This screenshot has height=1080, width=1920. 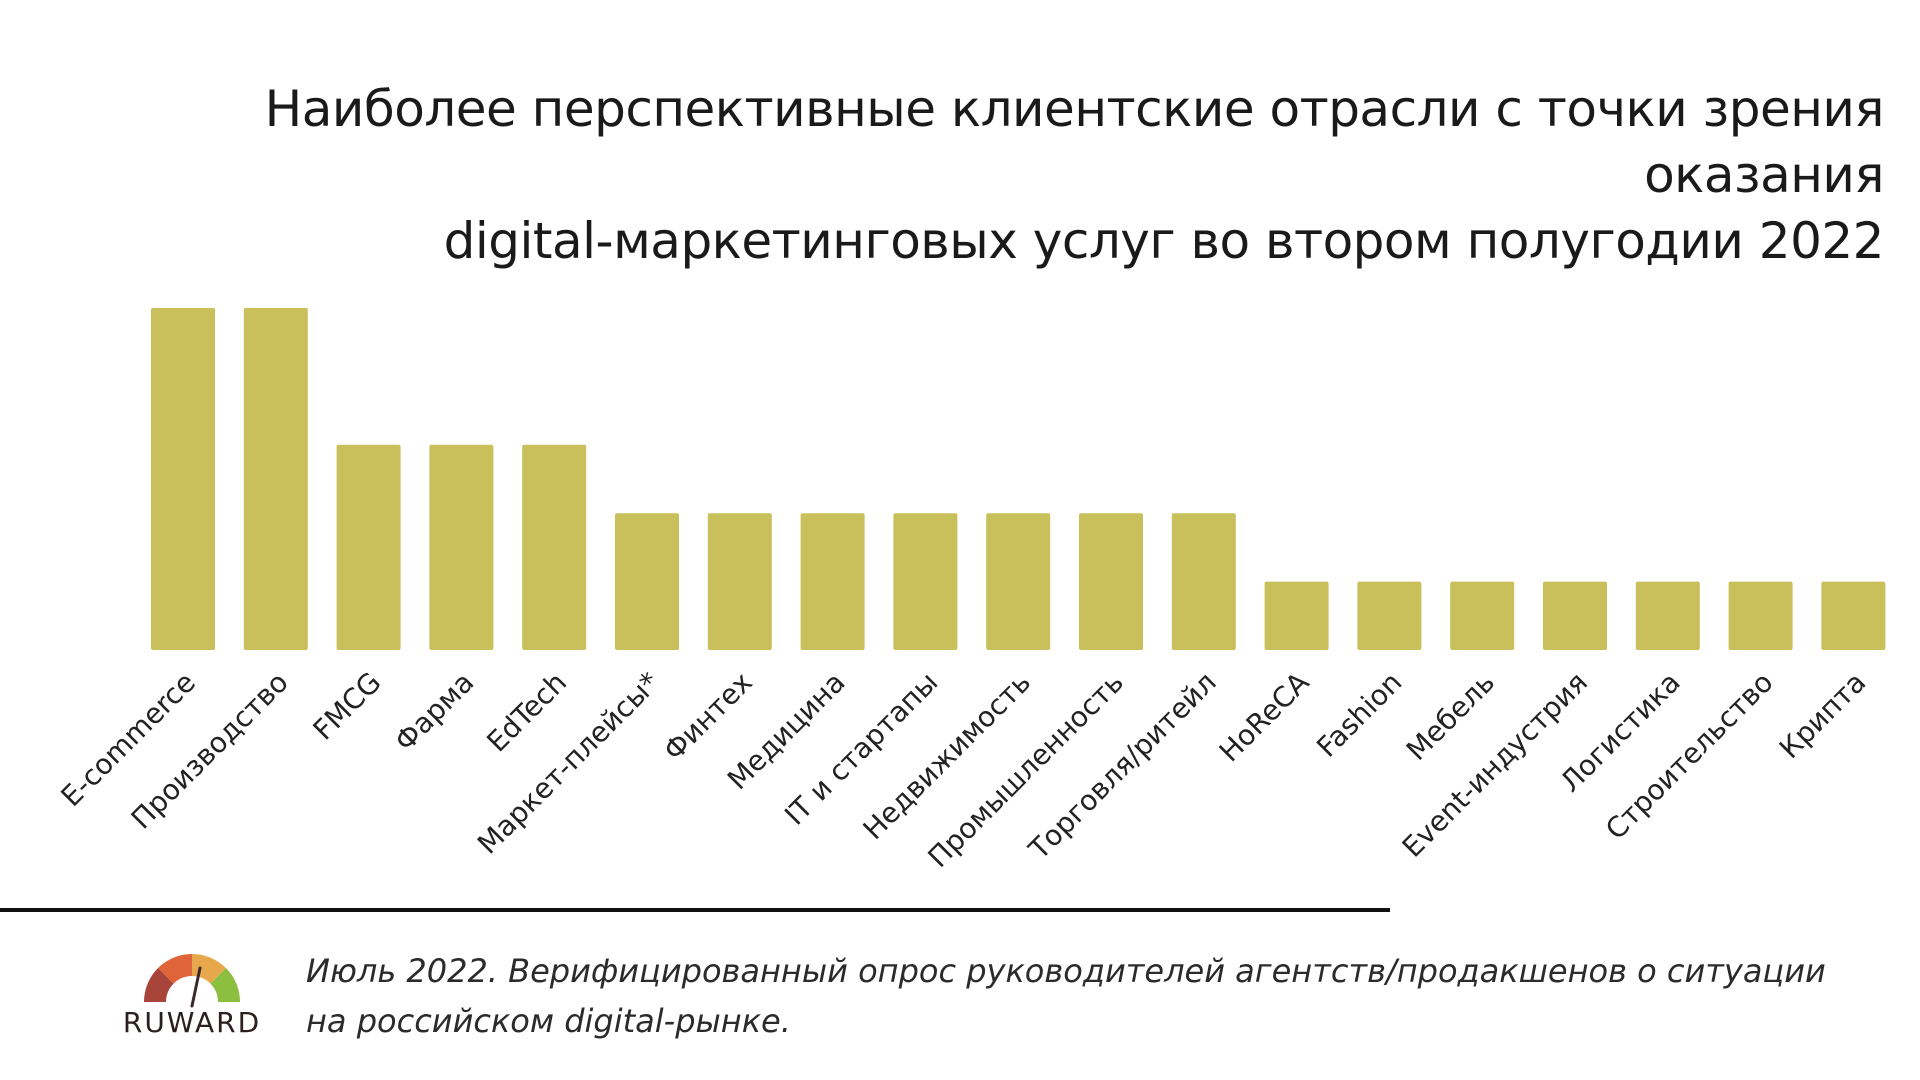 I want to click on x-tick-label: EdTech, so click(x=526, y=712).